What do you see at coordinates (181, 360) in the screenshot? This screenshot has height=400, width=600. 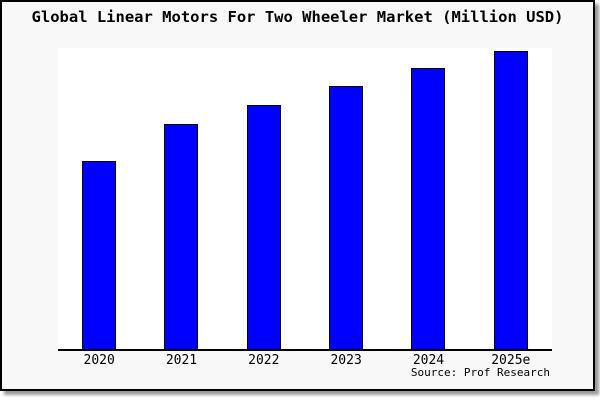 I see `x-tick-2021: 2021` at bounding box center [181, 360].